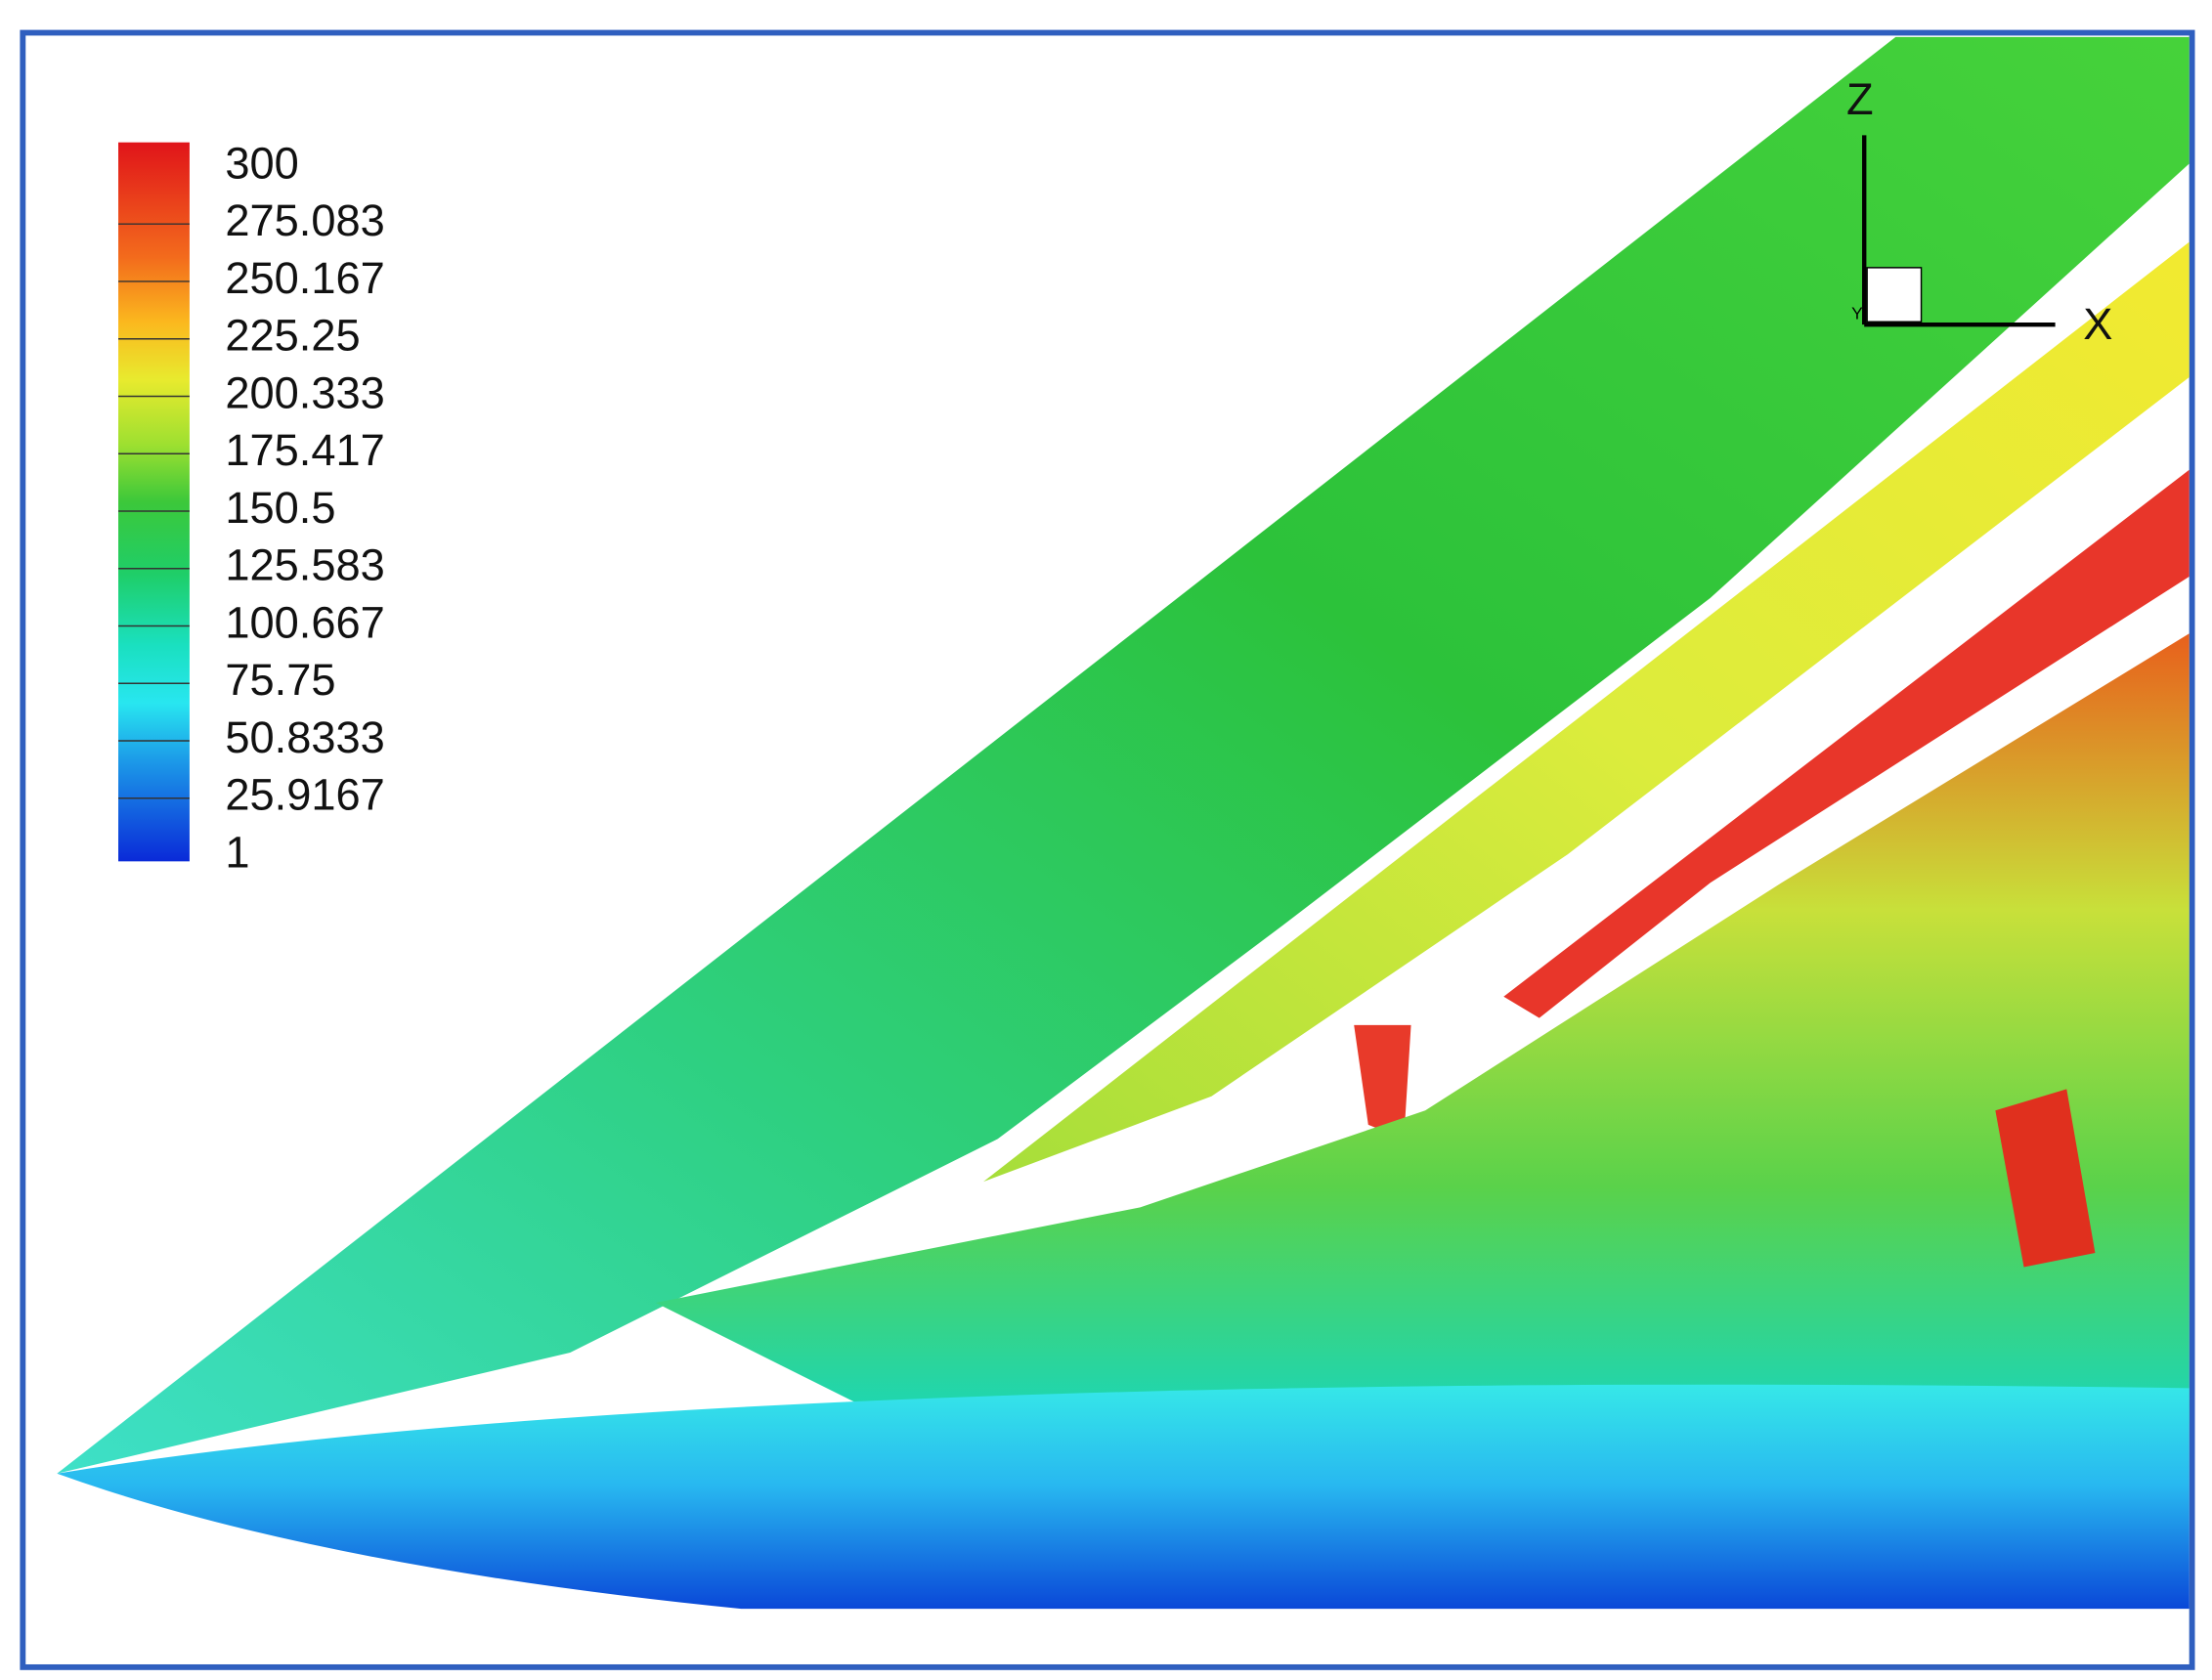  I want to click on colorbar-label: 125.583, so click(304, 565).